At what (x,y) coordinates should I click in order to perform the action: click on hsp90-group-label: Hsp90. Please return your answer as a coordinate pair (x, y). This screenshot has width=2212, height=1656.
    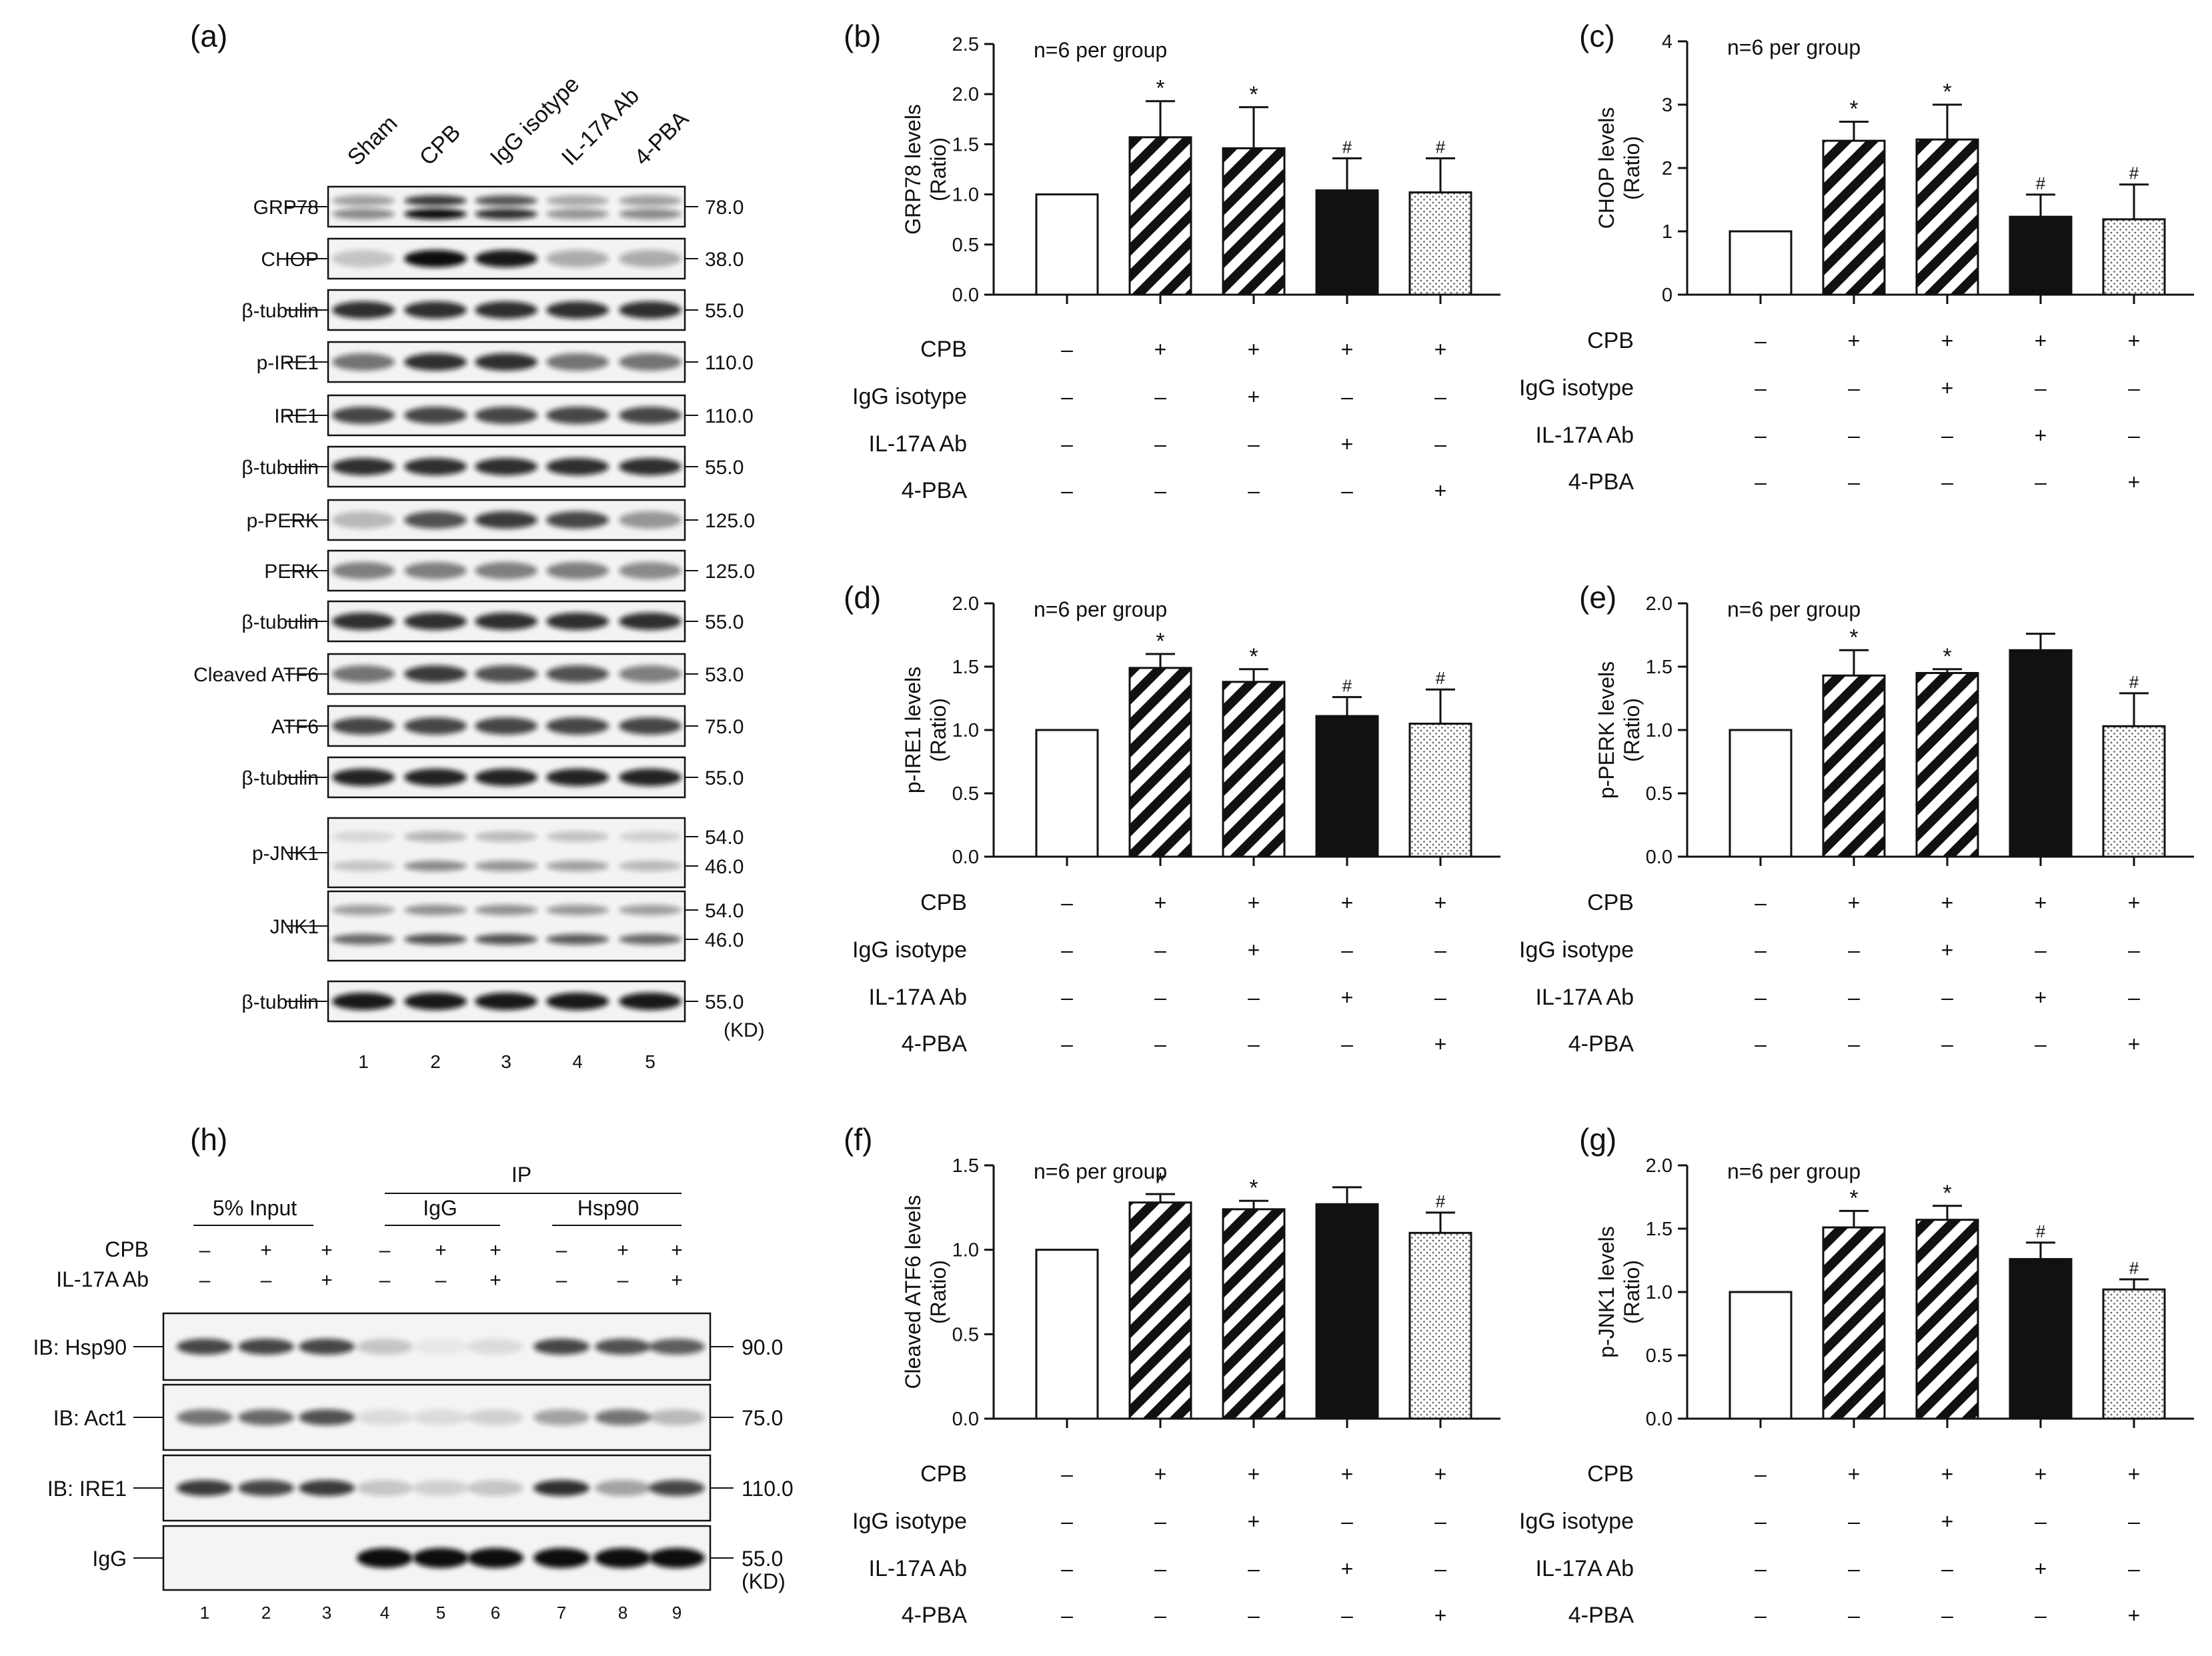
    Looking at the image, I should click on (609, 1208).